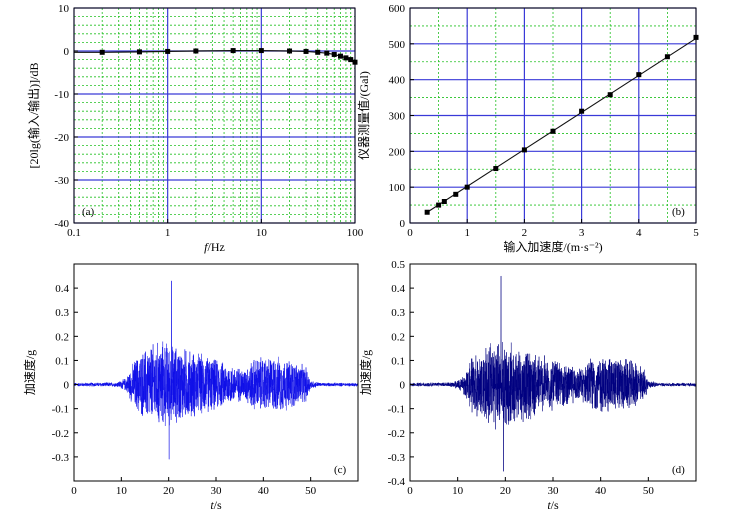 This screenshot has width=730, height=510. Describe the element at coordinates (61, 181) in the screenshot. I see `panel-a-ytick-label: -30` at that location.